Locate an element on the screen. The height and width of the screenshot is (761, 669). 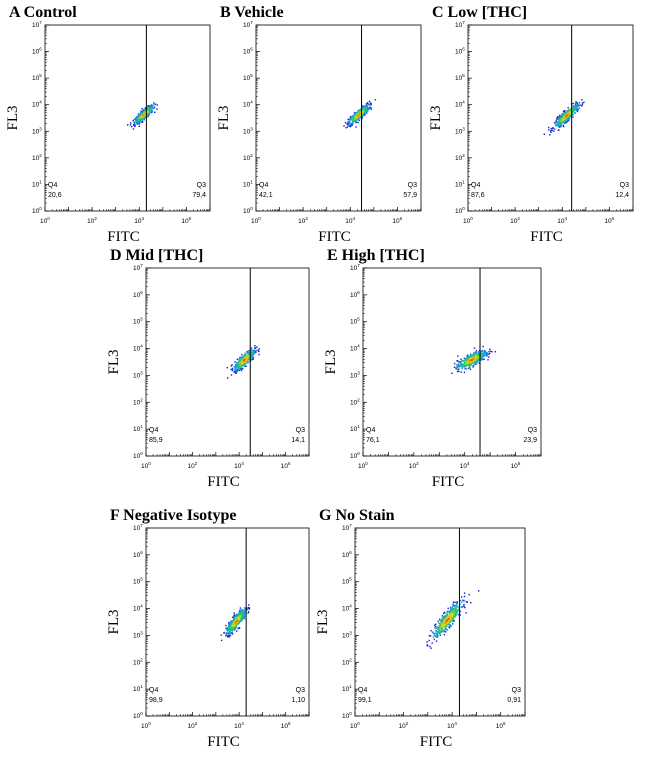
y-tick-label: 10⁶ is located at coordinates (248, 51).